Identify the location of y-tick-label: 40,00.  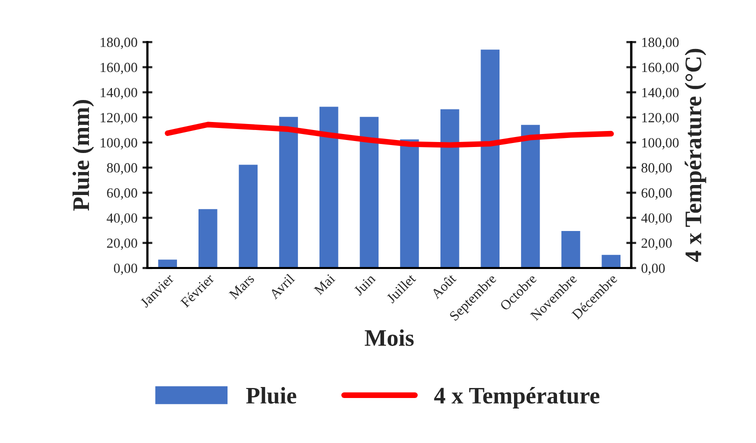
(122, 219).